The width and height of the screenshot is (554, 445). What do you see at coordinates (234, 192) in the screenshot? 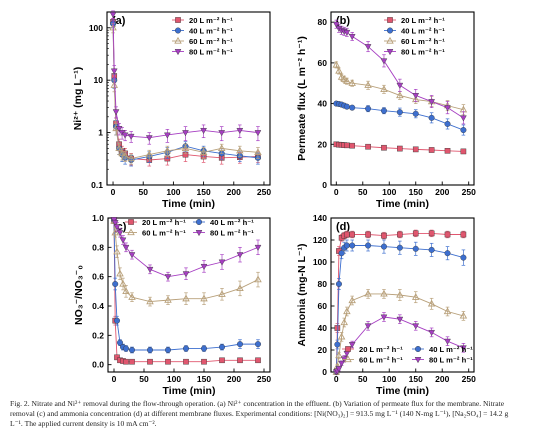
I see `x-tick-label: 200` at bounding box center [234, 192].